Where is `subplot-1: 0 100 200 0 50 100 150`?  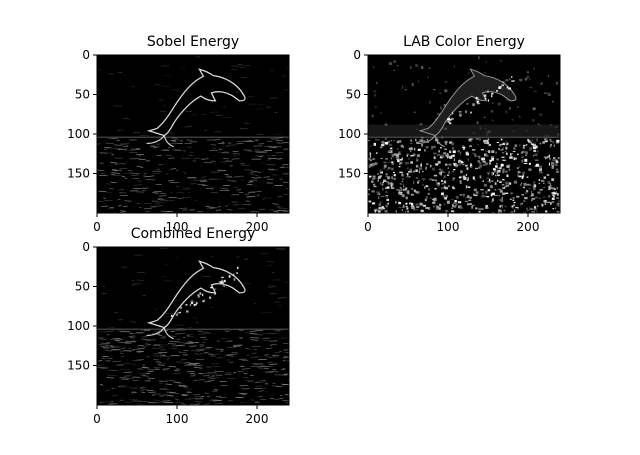 subplot-1: 0 100 200 0 50 100 150 is located at coordinates (178, 141).